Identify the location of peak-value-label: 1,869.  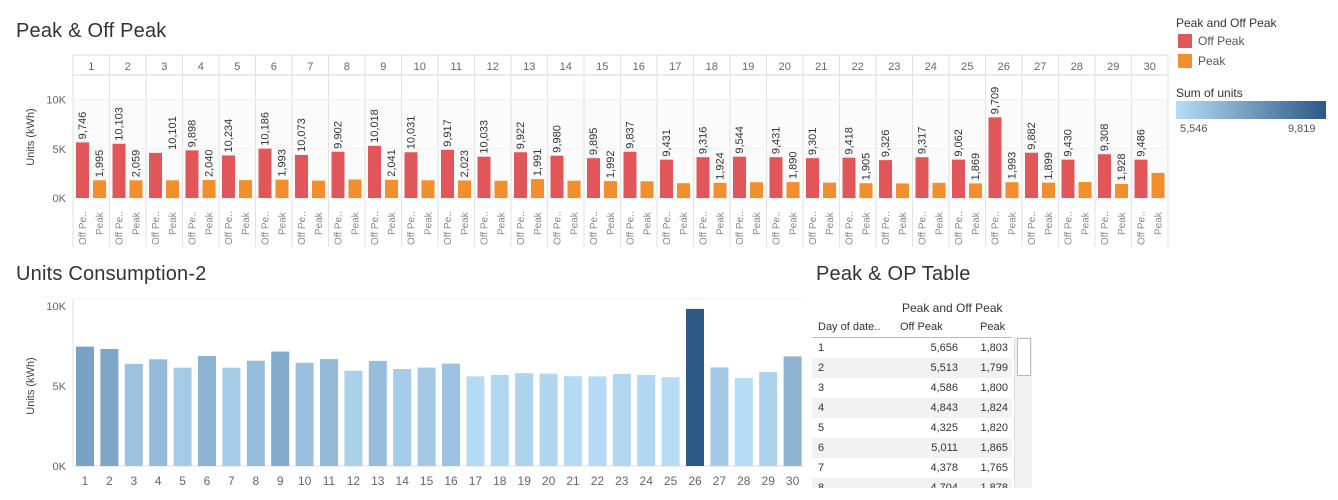
(976, 167).